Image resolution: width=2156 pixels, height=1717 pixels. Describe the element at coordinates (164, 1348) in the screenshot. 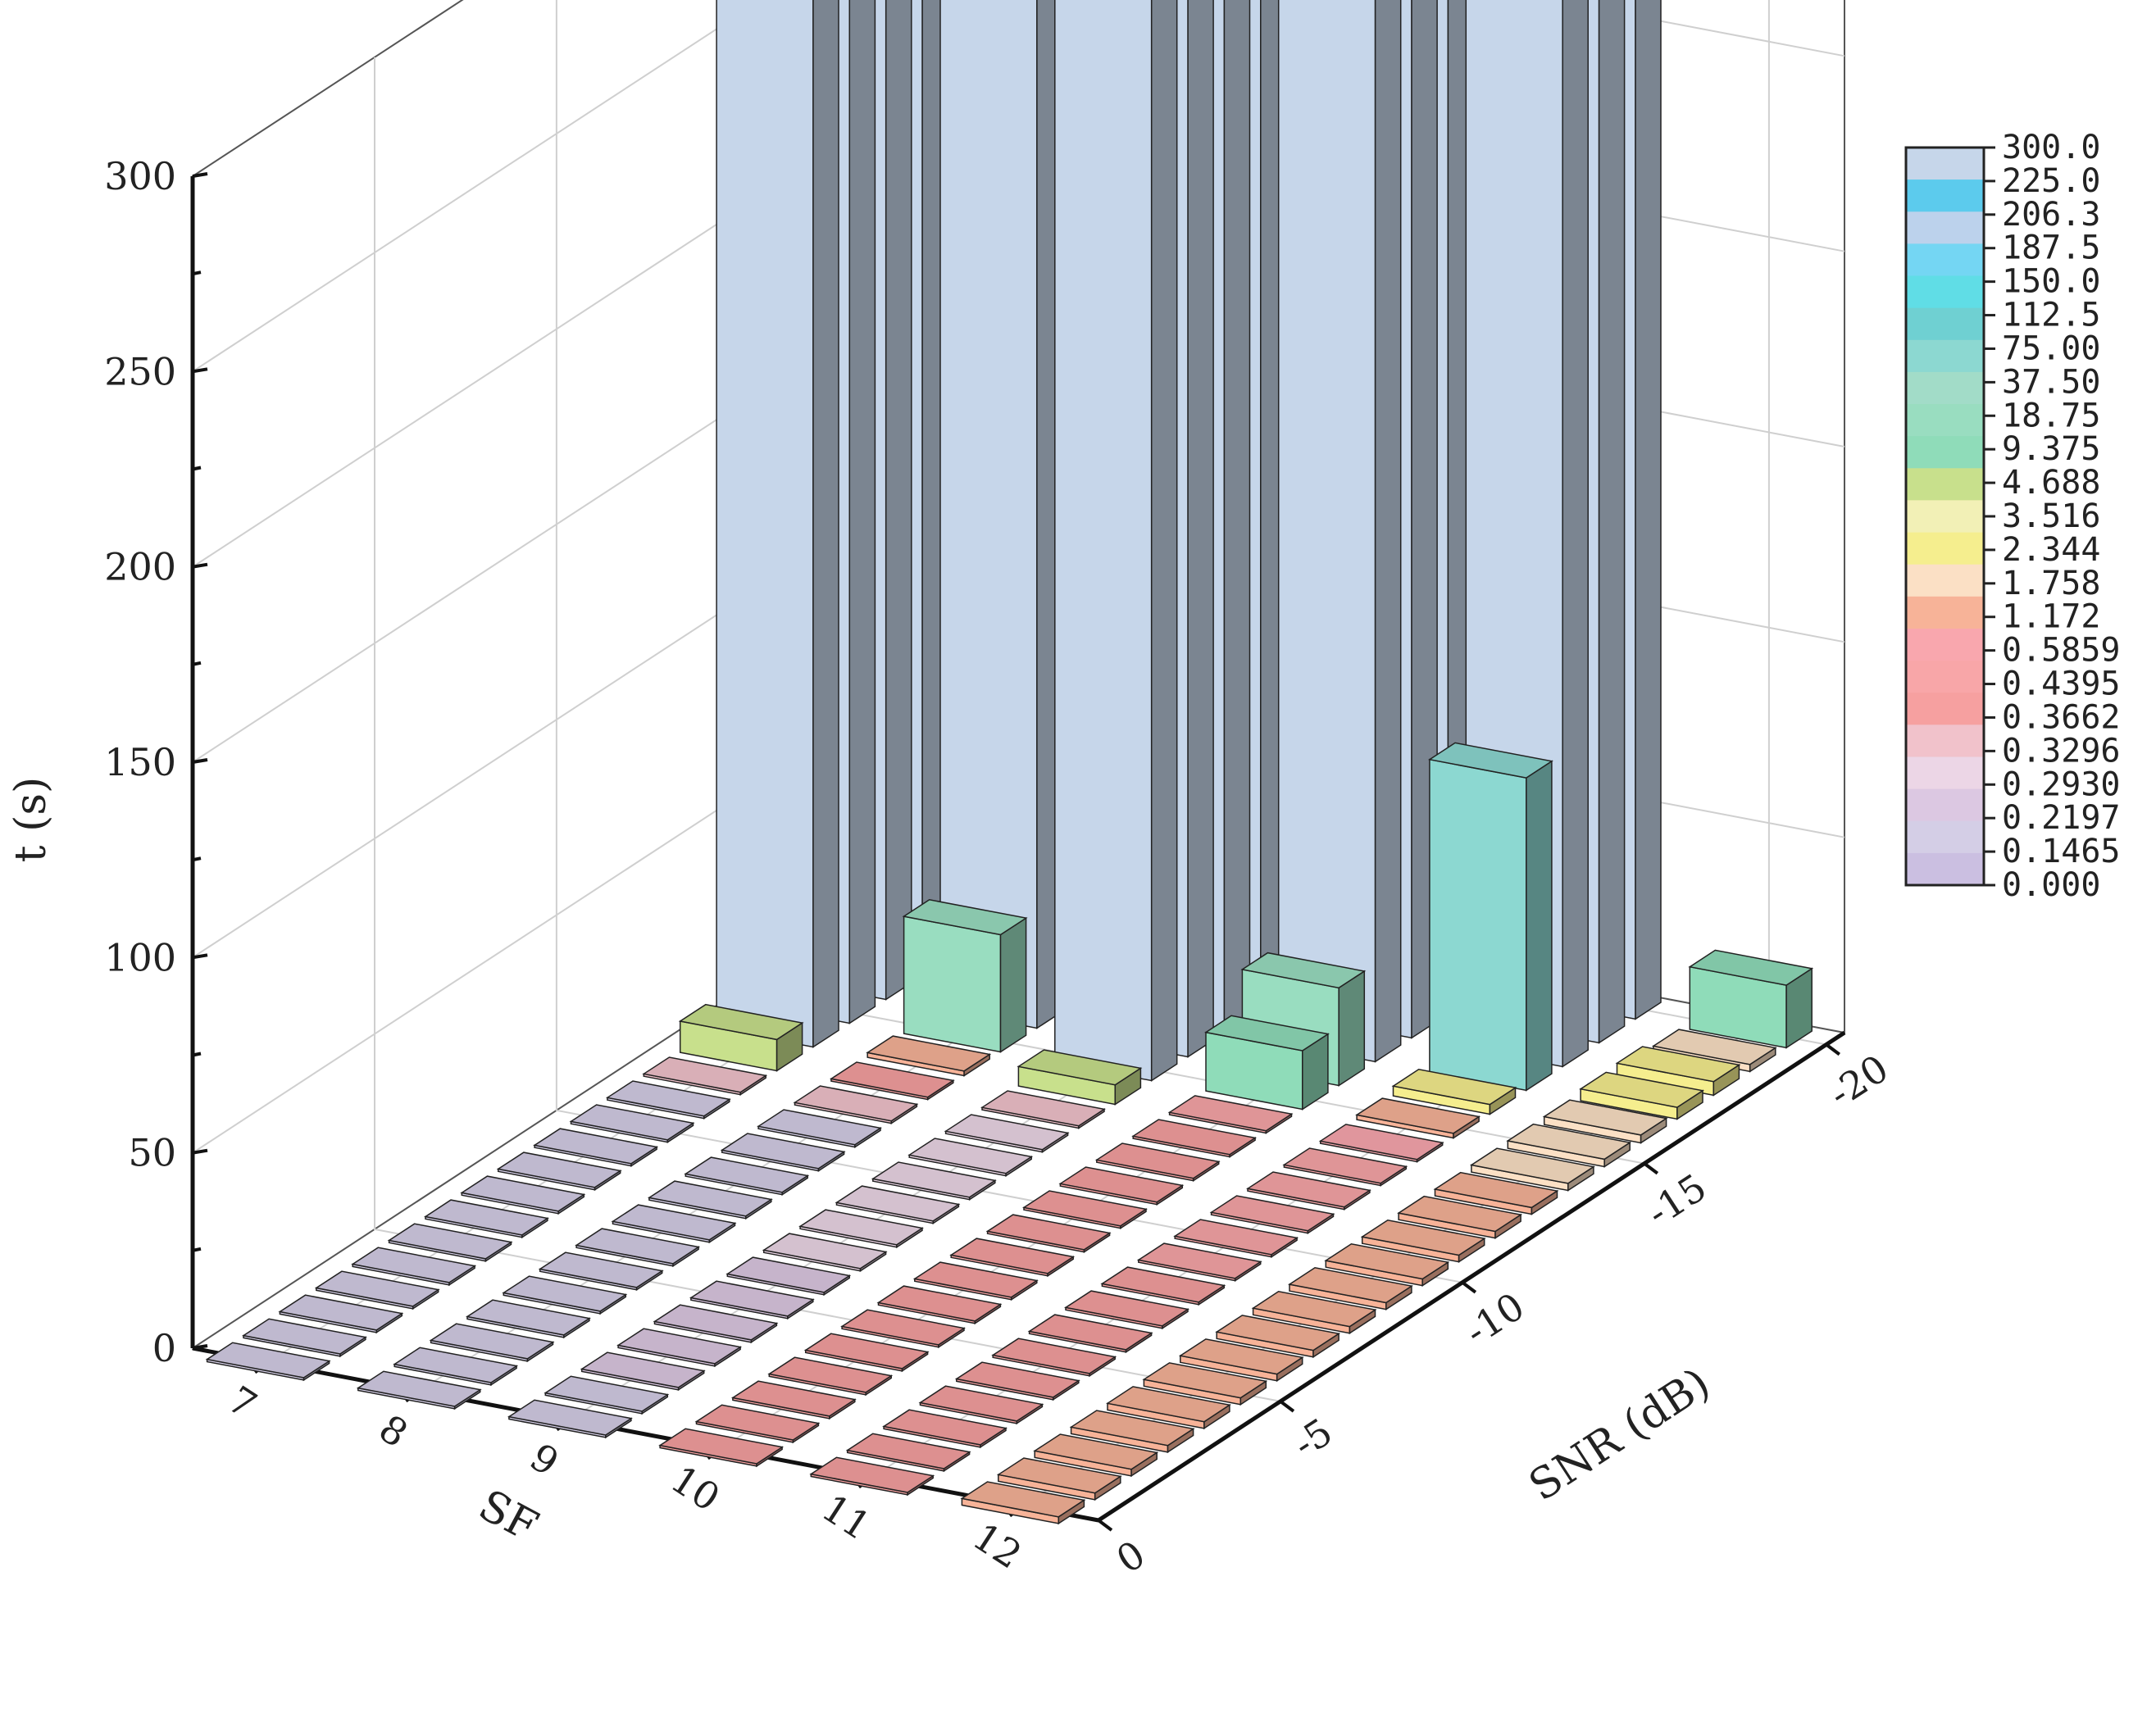

I see `z-tick-label: 0` at that location.